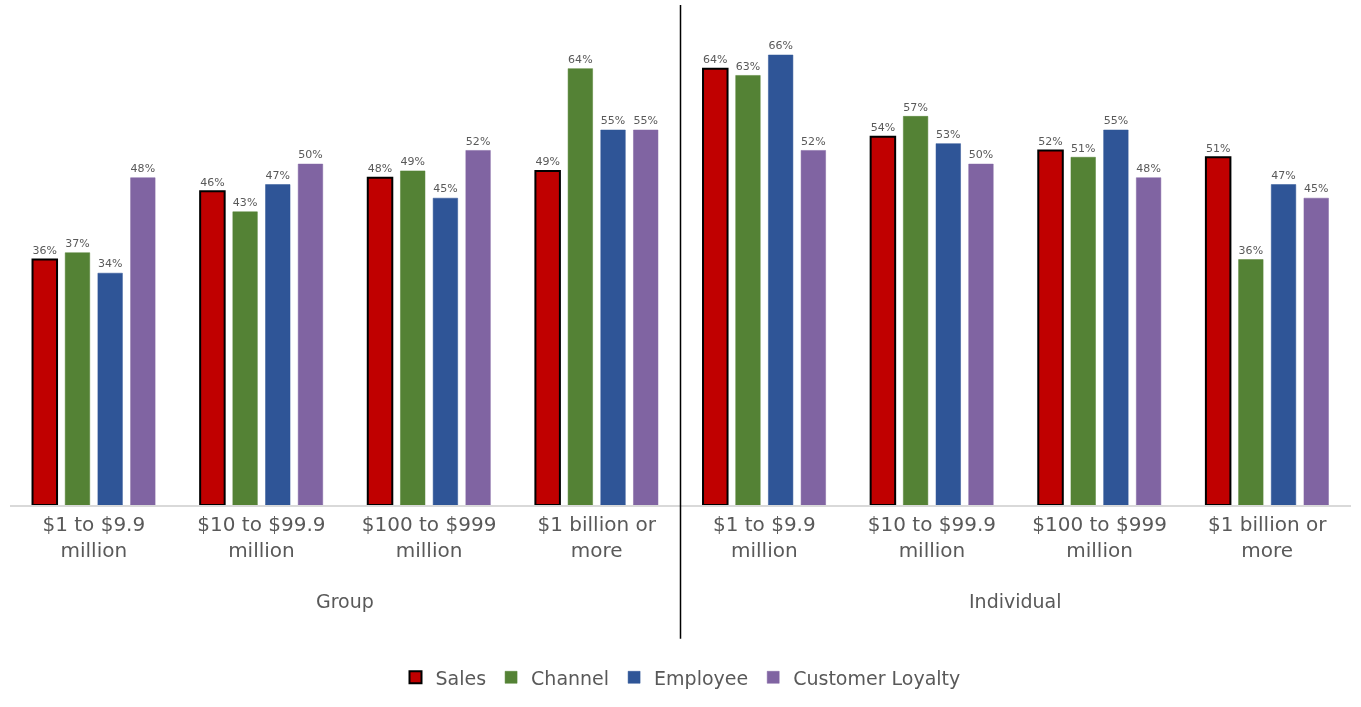  What do you see at coordinates (748, 66) in the screenshot?
I see `data-label: 63%` at bounding box center [748, 66].